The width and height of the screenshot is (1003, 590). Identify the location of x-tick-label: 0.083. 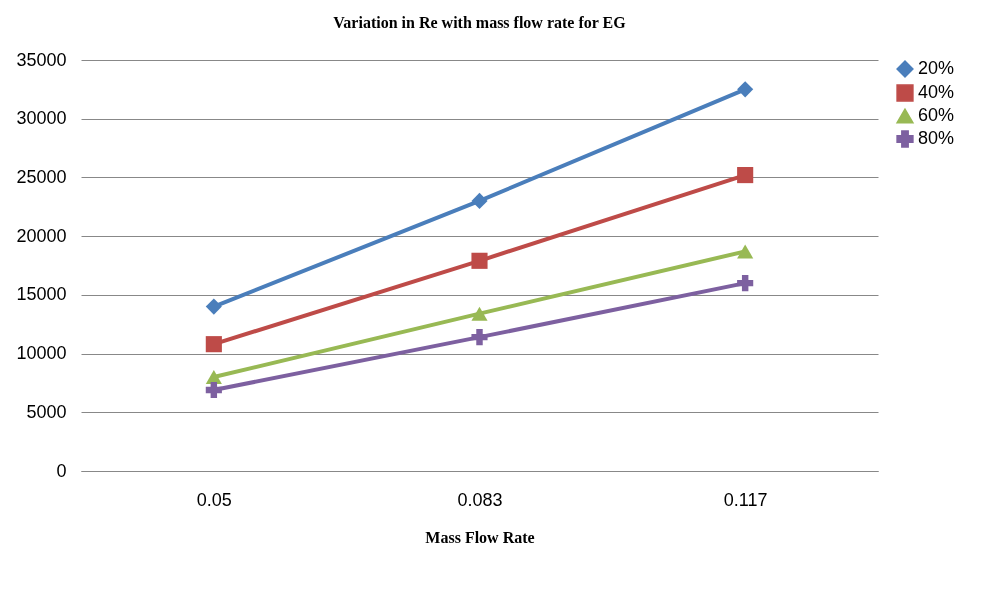
(480, 499).